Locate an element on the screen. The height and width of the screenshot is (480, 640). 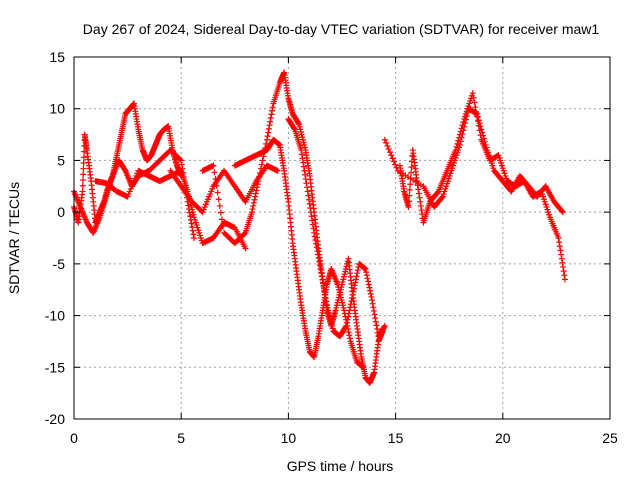
y-tick-label: 0 is located at coordinates (61, 212).